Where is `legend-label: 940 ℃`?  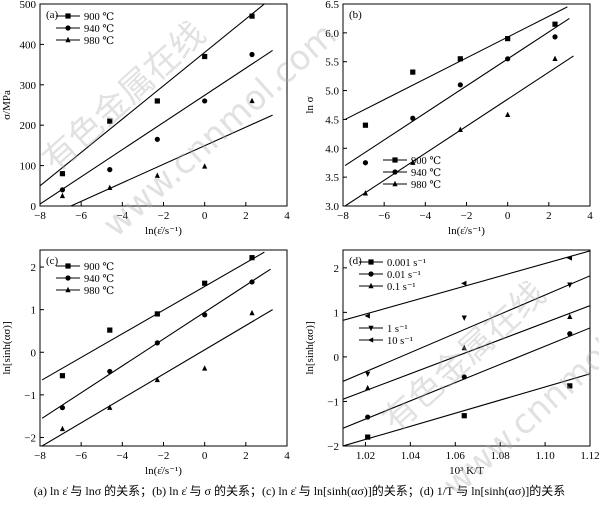 legend-label: 940 ℃ is located at coordinates (99, 279).